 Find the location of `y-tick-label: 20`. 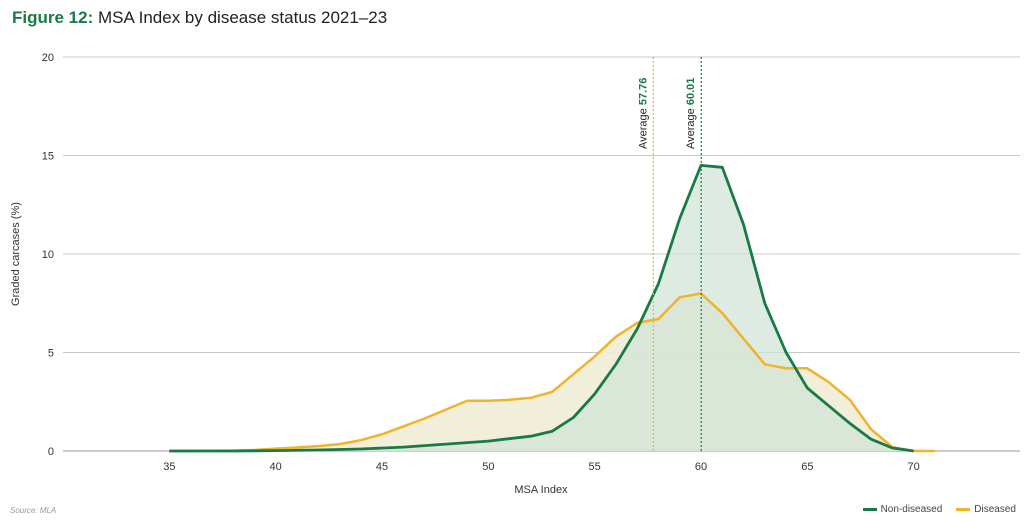

y-tick-label: 20 is located at coordinates (48, 58).